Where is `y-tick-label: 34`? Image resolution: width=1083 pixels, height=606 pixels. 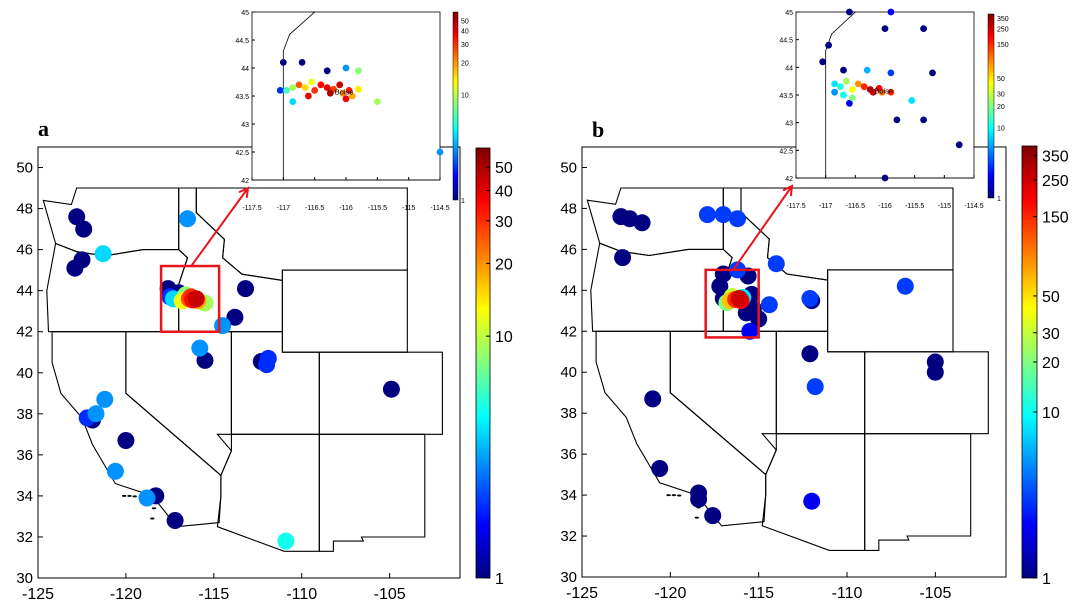
y-tick-label: 34 is located at coordinates (568, 495).